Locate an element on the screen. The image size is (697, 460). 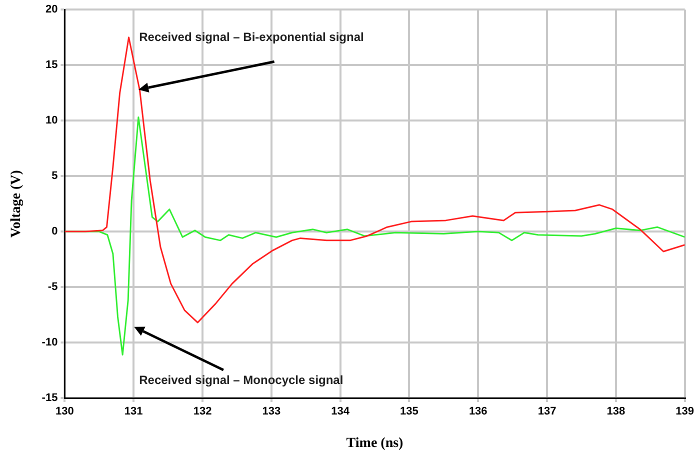
annotation: Received signal – Monocycle signal is located at coordinates (241, 380).